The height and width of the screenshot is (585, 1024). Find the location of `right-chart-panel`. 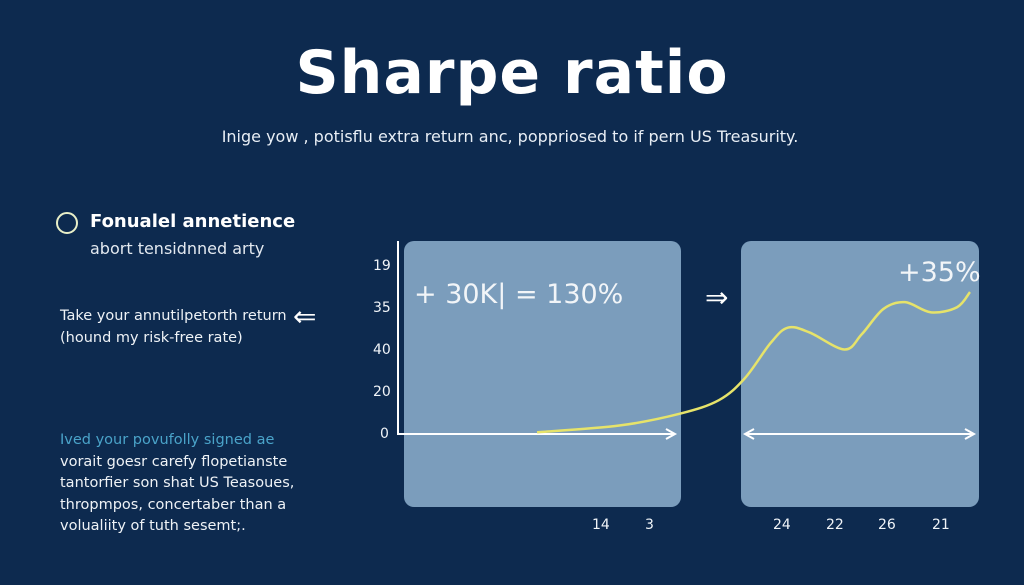

right-chart-panel is located at coordinates (860, 374).